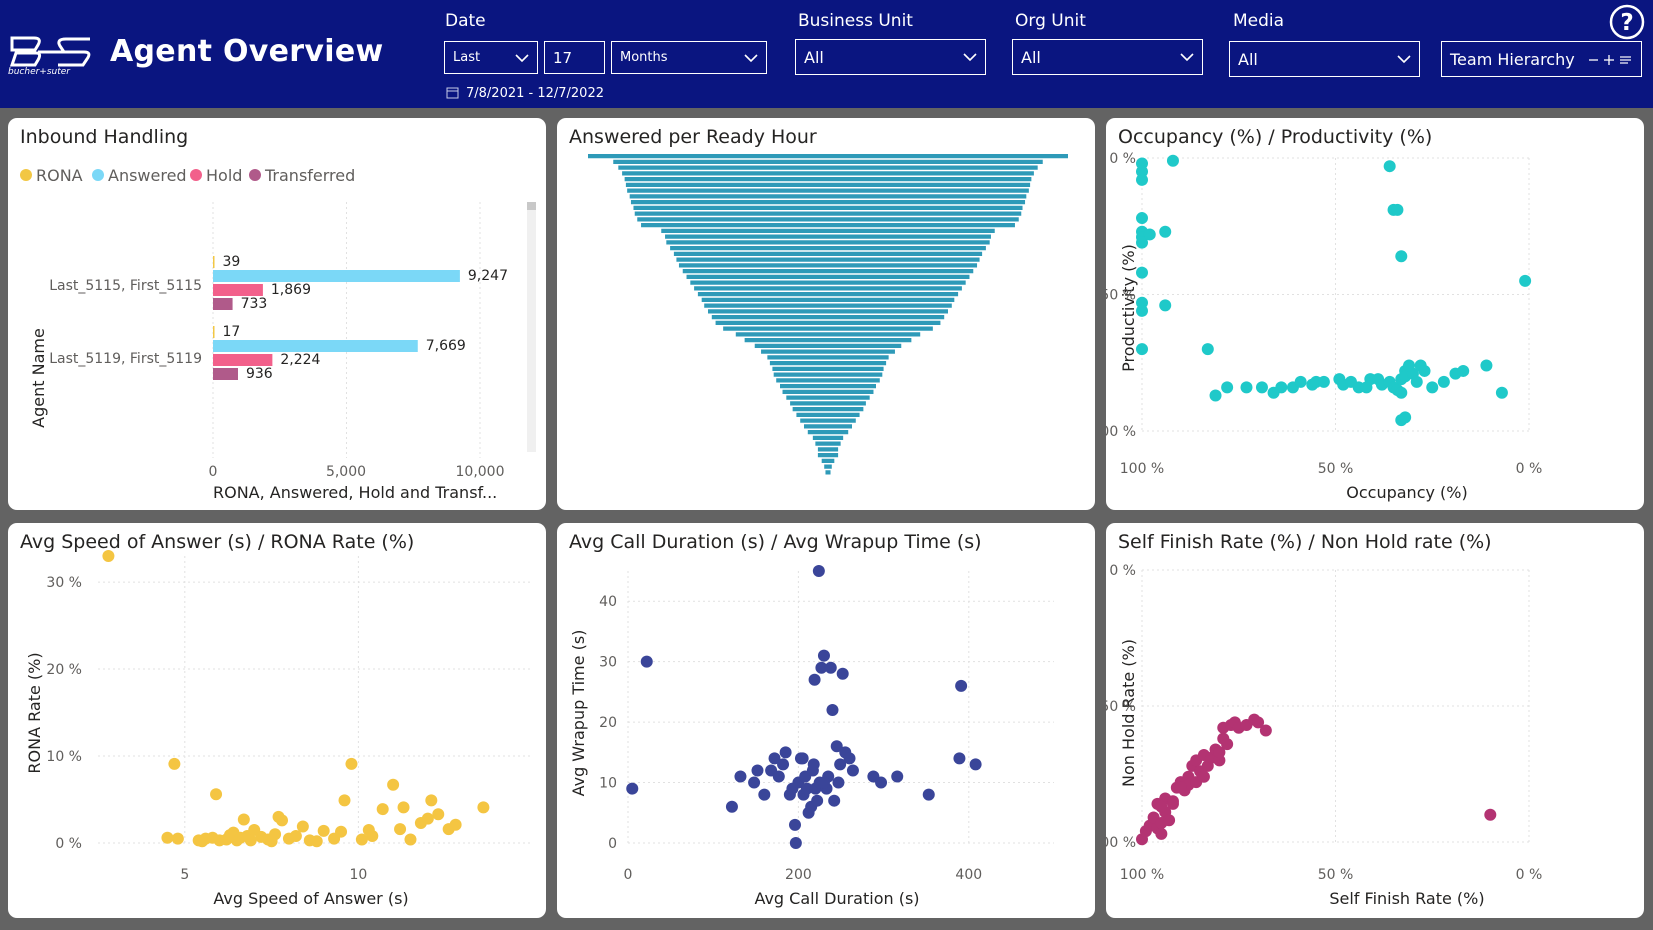  What do you see at coordinates (1541, 59) in the screenshot?
I see `team-hierarchy-slicer: Team Hierarchy` at bounding box center [1541, 59].